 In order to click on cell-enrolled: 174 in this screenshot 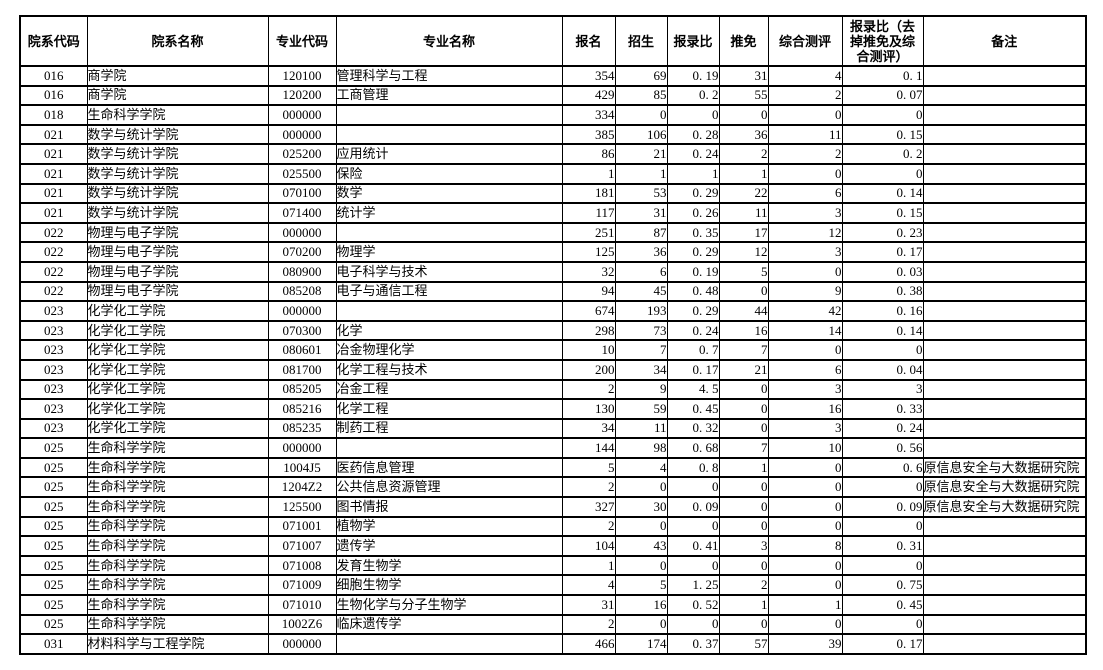, I will do `click(641, 644)`.